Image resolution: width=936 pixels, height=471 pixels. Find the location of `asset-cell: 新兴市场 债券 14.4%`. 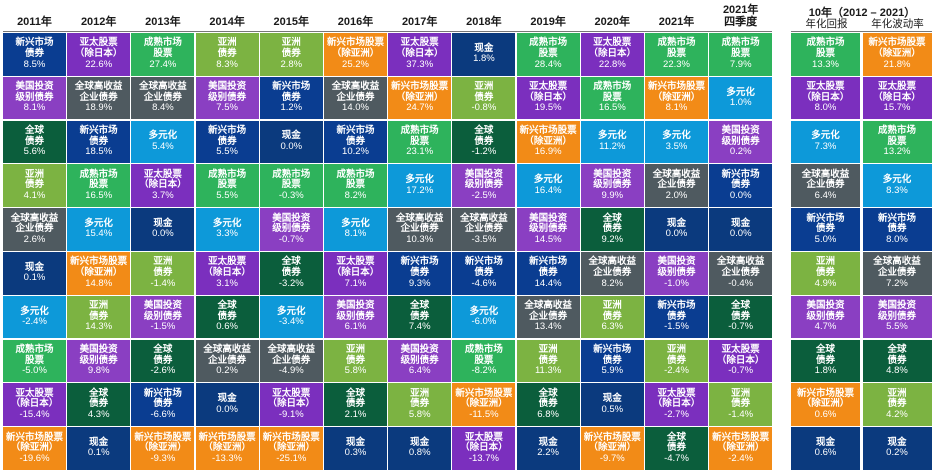

asset-cell: 新兴市场 债券 14.4% is located at coordinates (548, 273).